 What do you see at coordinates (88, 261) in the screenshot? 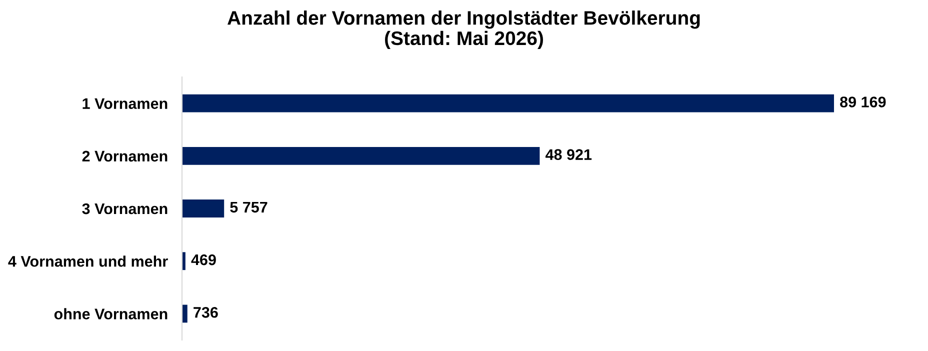
I see `y-tick-label: 4 Vornamen und mehr` at bounding box center [88, 261].